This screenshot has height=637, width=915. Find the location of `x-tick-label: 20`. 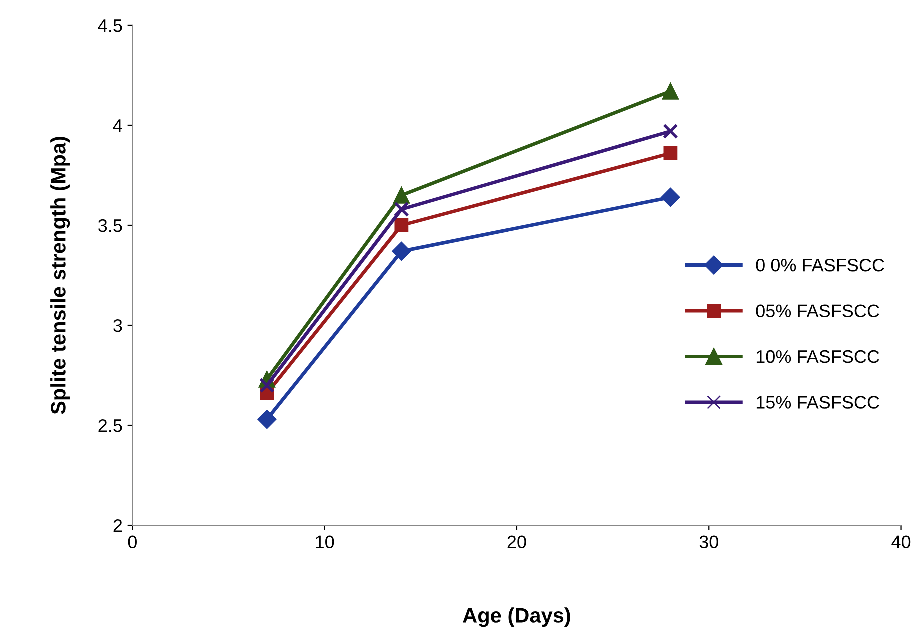

x-tick-label: 20 is located at coordinates (517, 542).